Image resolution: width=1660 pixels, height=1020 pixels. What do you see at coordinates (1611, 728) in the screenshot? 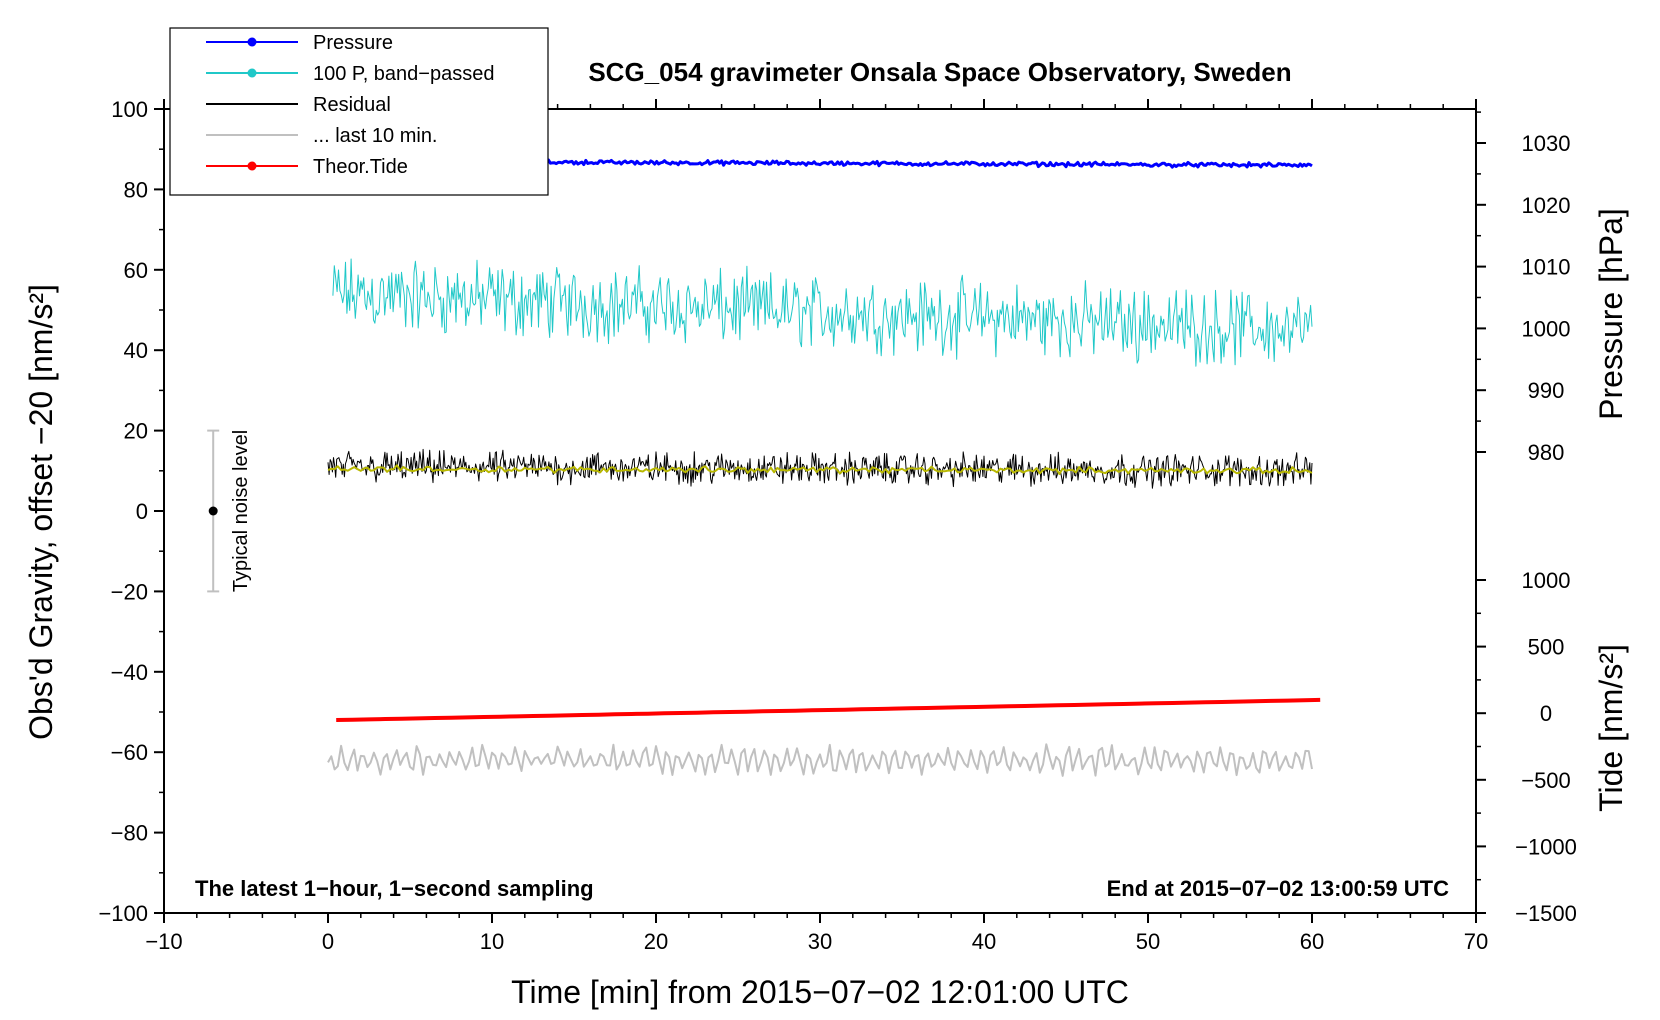
I see `tide-axis-title: Tide [nm/s²]` at bounding box center [1611, 728].